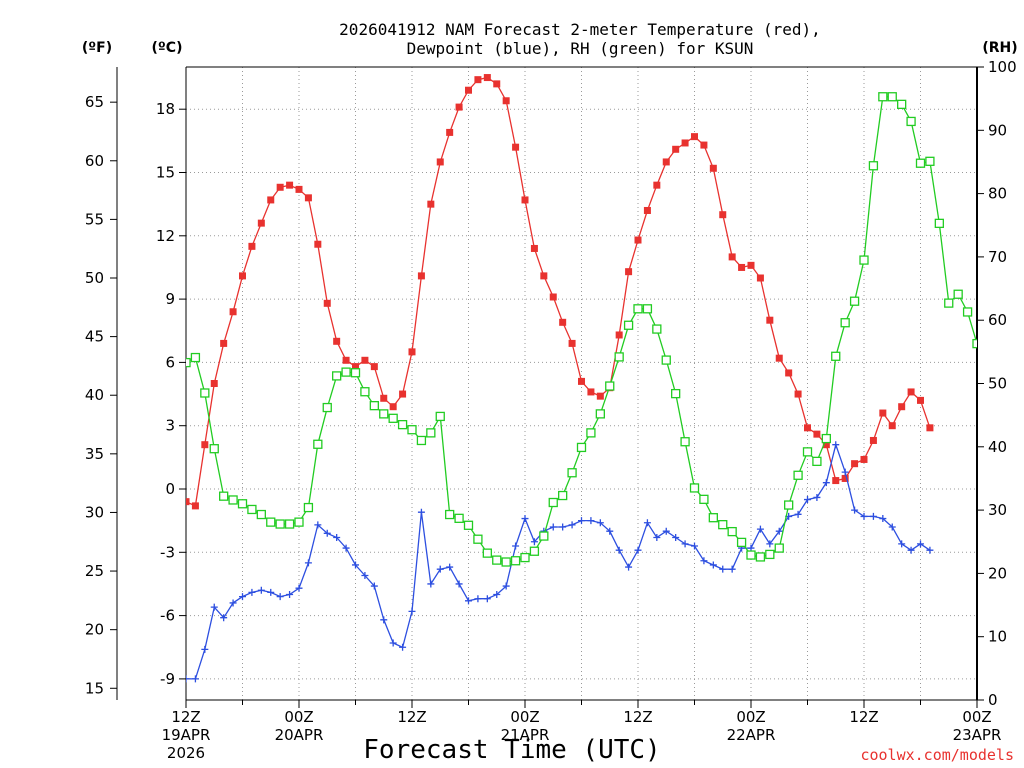 Image resolution: width=1024 pixels, height=768 pixels. What do you see at coordinates (94, 337) in the screenshot?
I see `fahrenheit-tick-label: 45` at bounding box center [94, 337].